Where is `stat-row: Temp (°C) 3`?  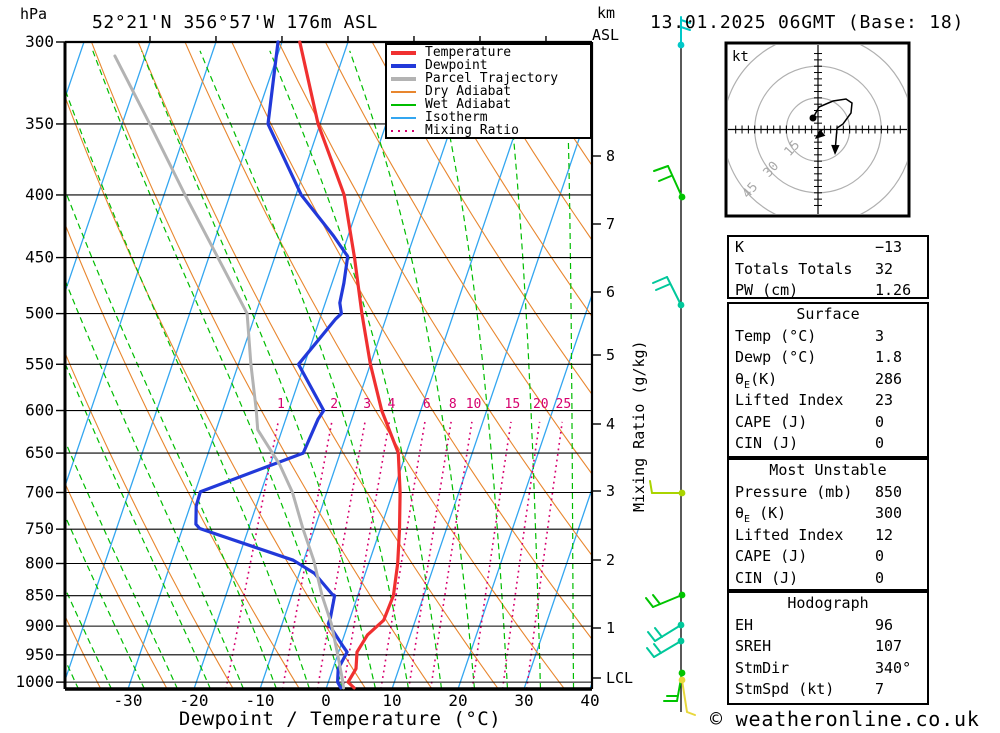 stat-row: Temp (°C) 3 is located at coordinates (828, 337).